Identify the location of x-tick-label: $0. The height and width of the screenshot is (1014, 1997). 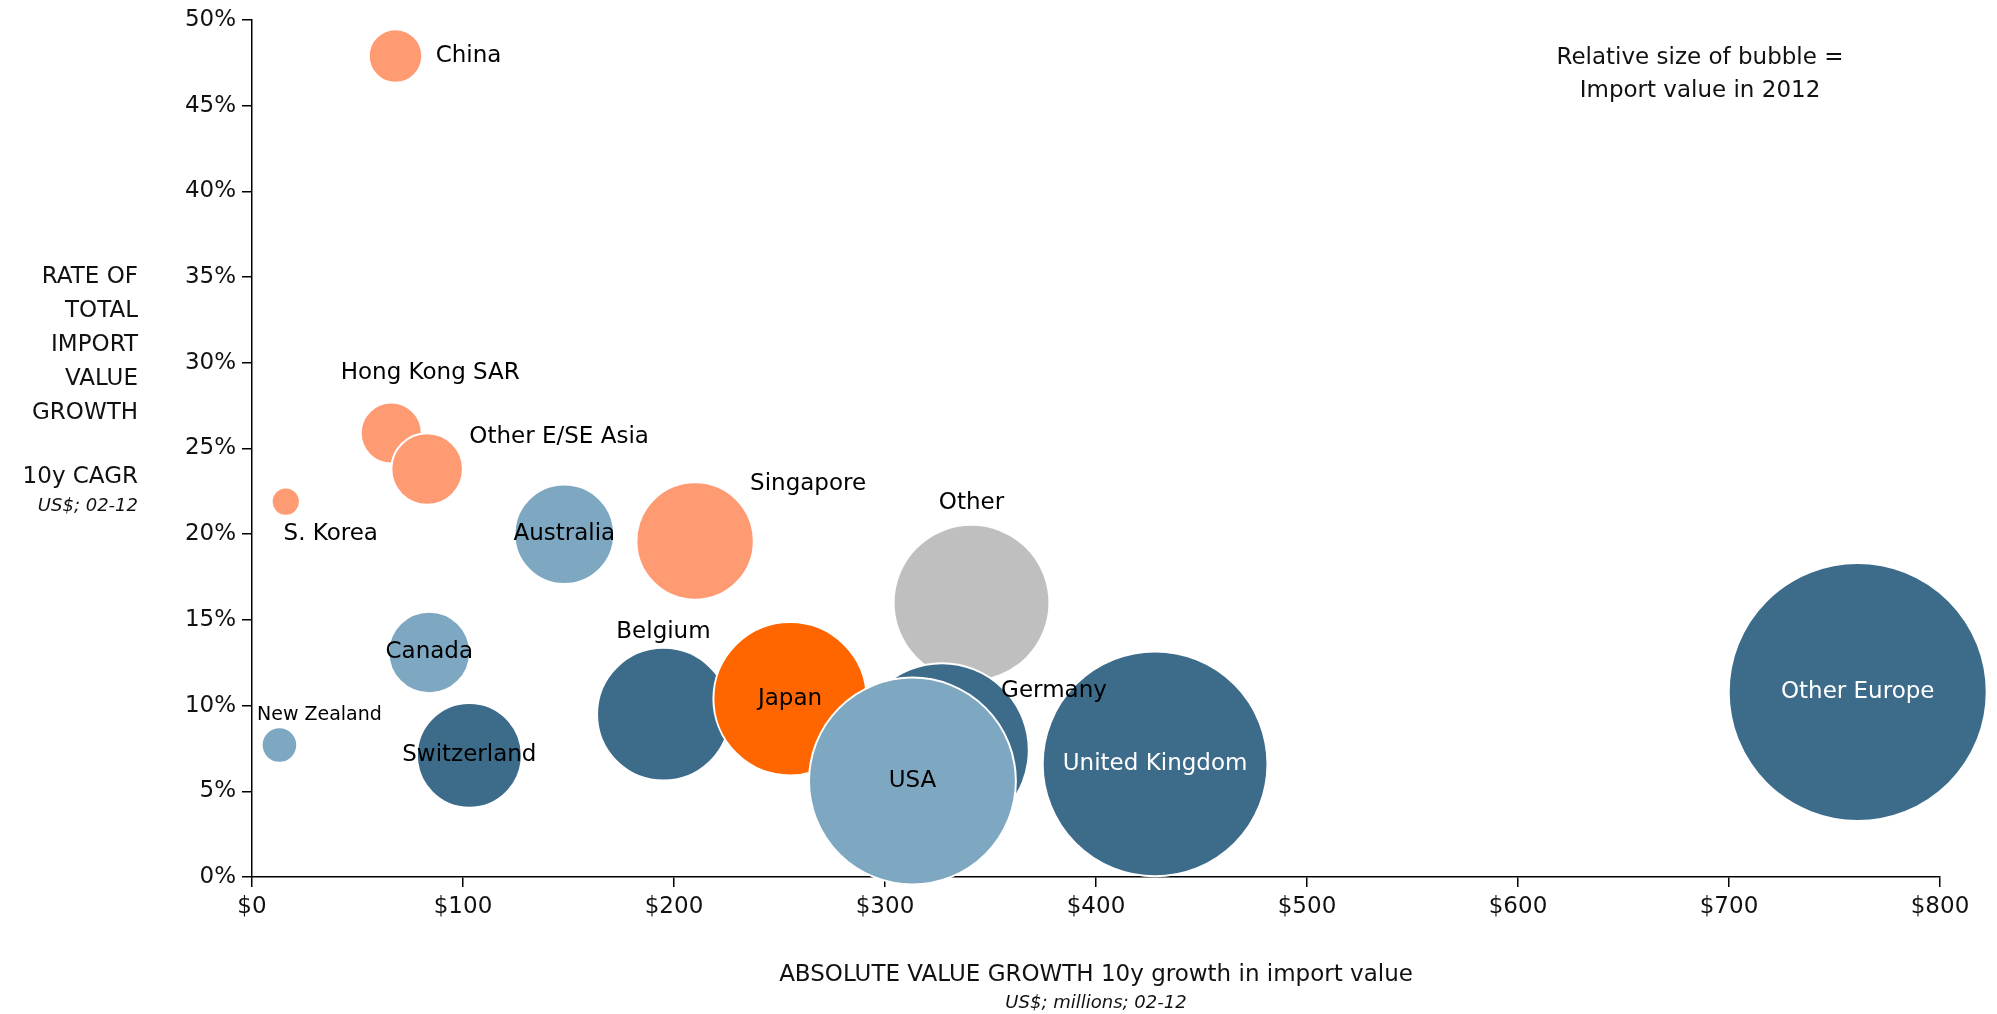
(252, 904).